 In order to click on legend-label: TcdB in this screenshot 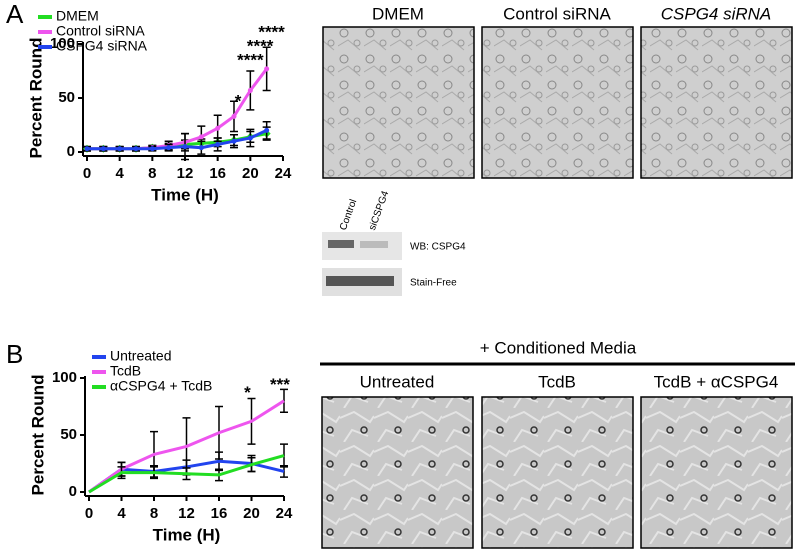, I will do `click(125, 371)`.